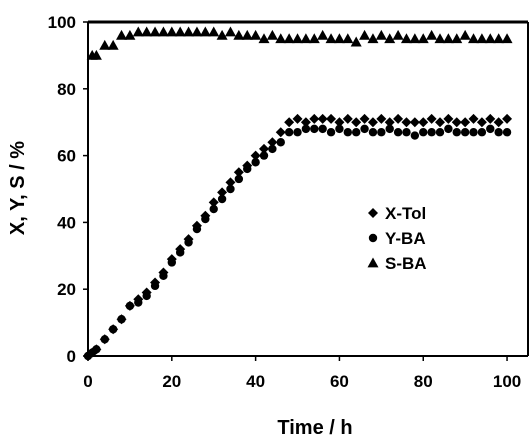  What do you see at coordinates (255, 381) in the screenshot?
I see `x-tick-label: 40` at bounding box center [255, 381].